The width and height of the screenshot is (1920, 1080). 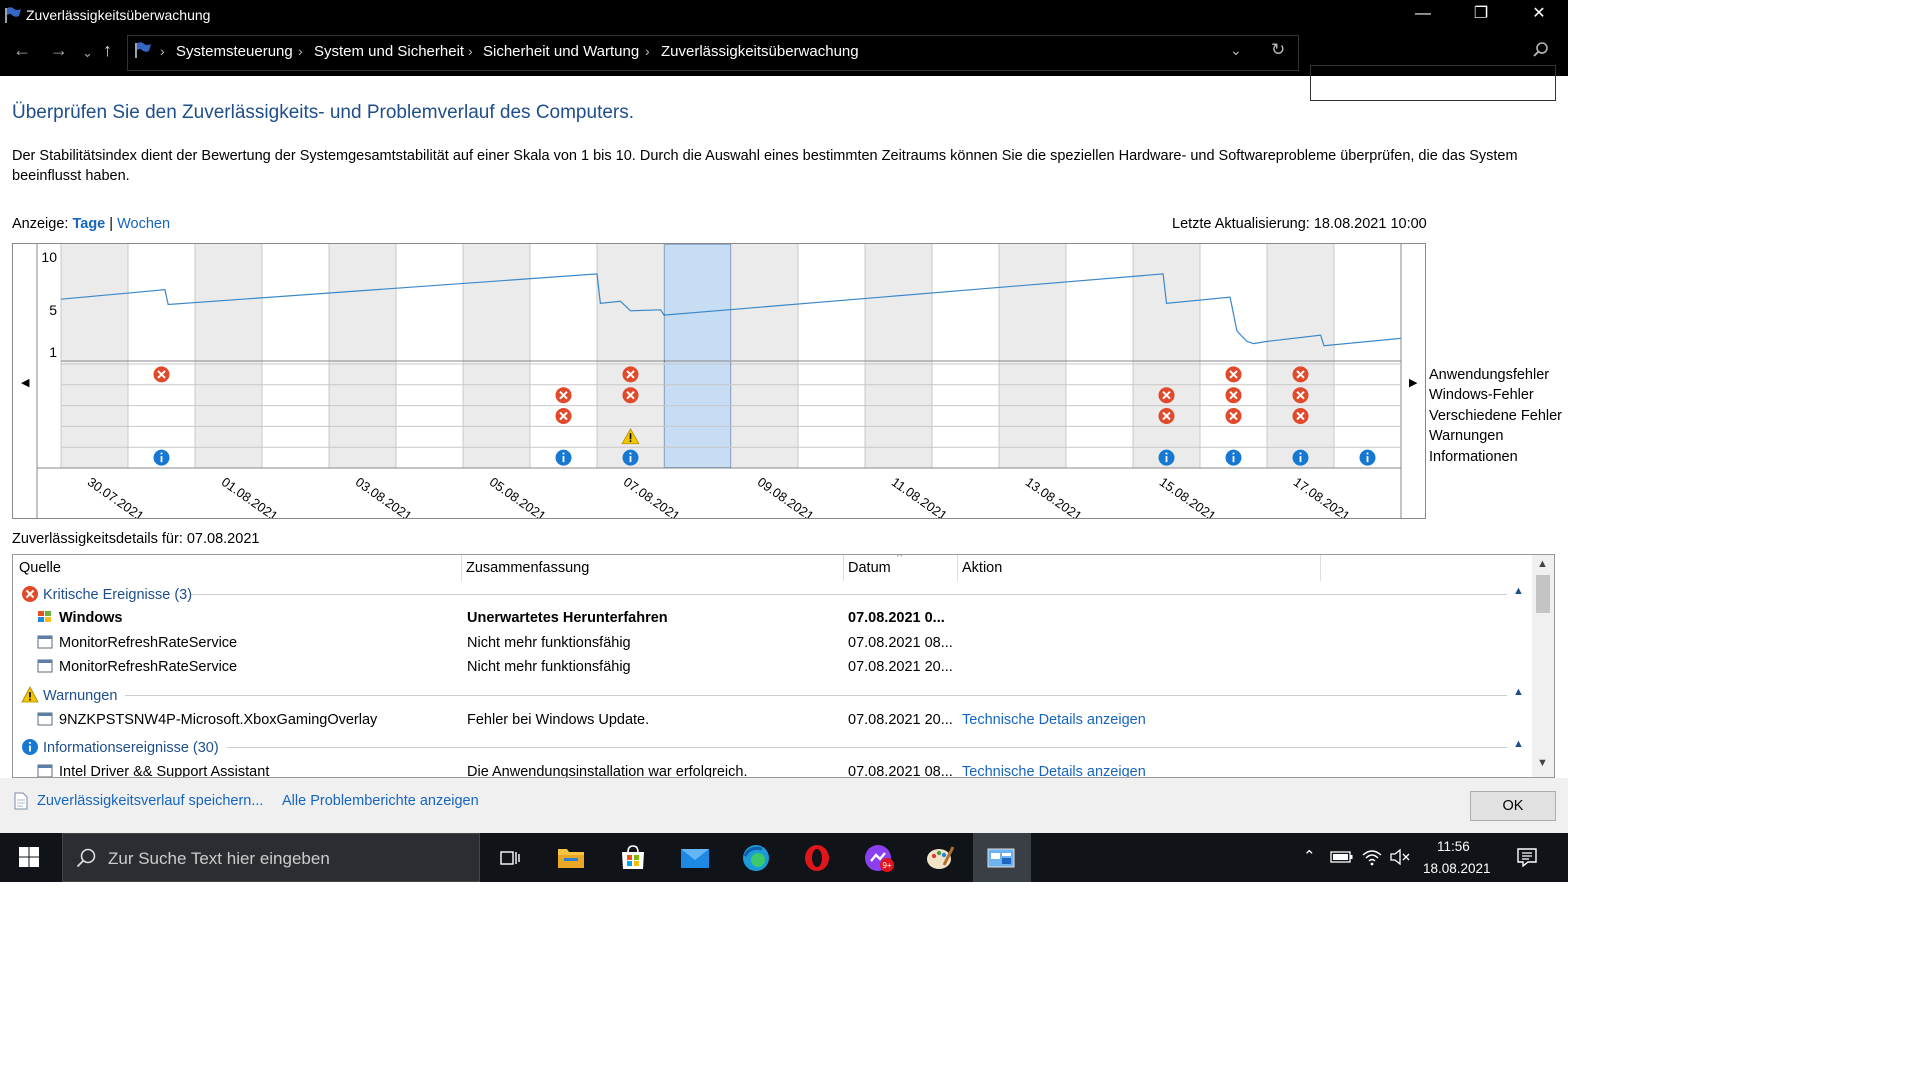 What do you see at coordinates (1413, 383) in the screenshot?
I see `chart-scroll-right-icon: ▶` at bounding box center [1413, 383].